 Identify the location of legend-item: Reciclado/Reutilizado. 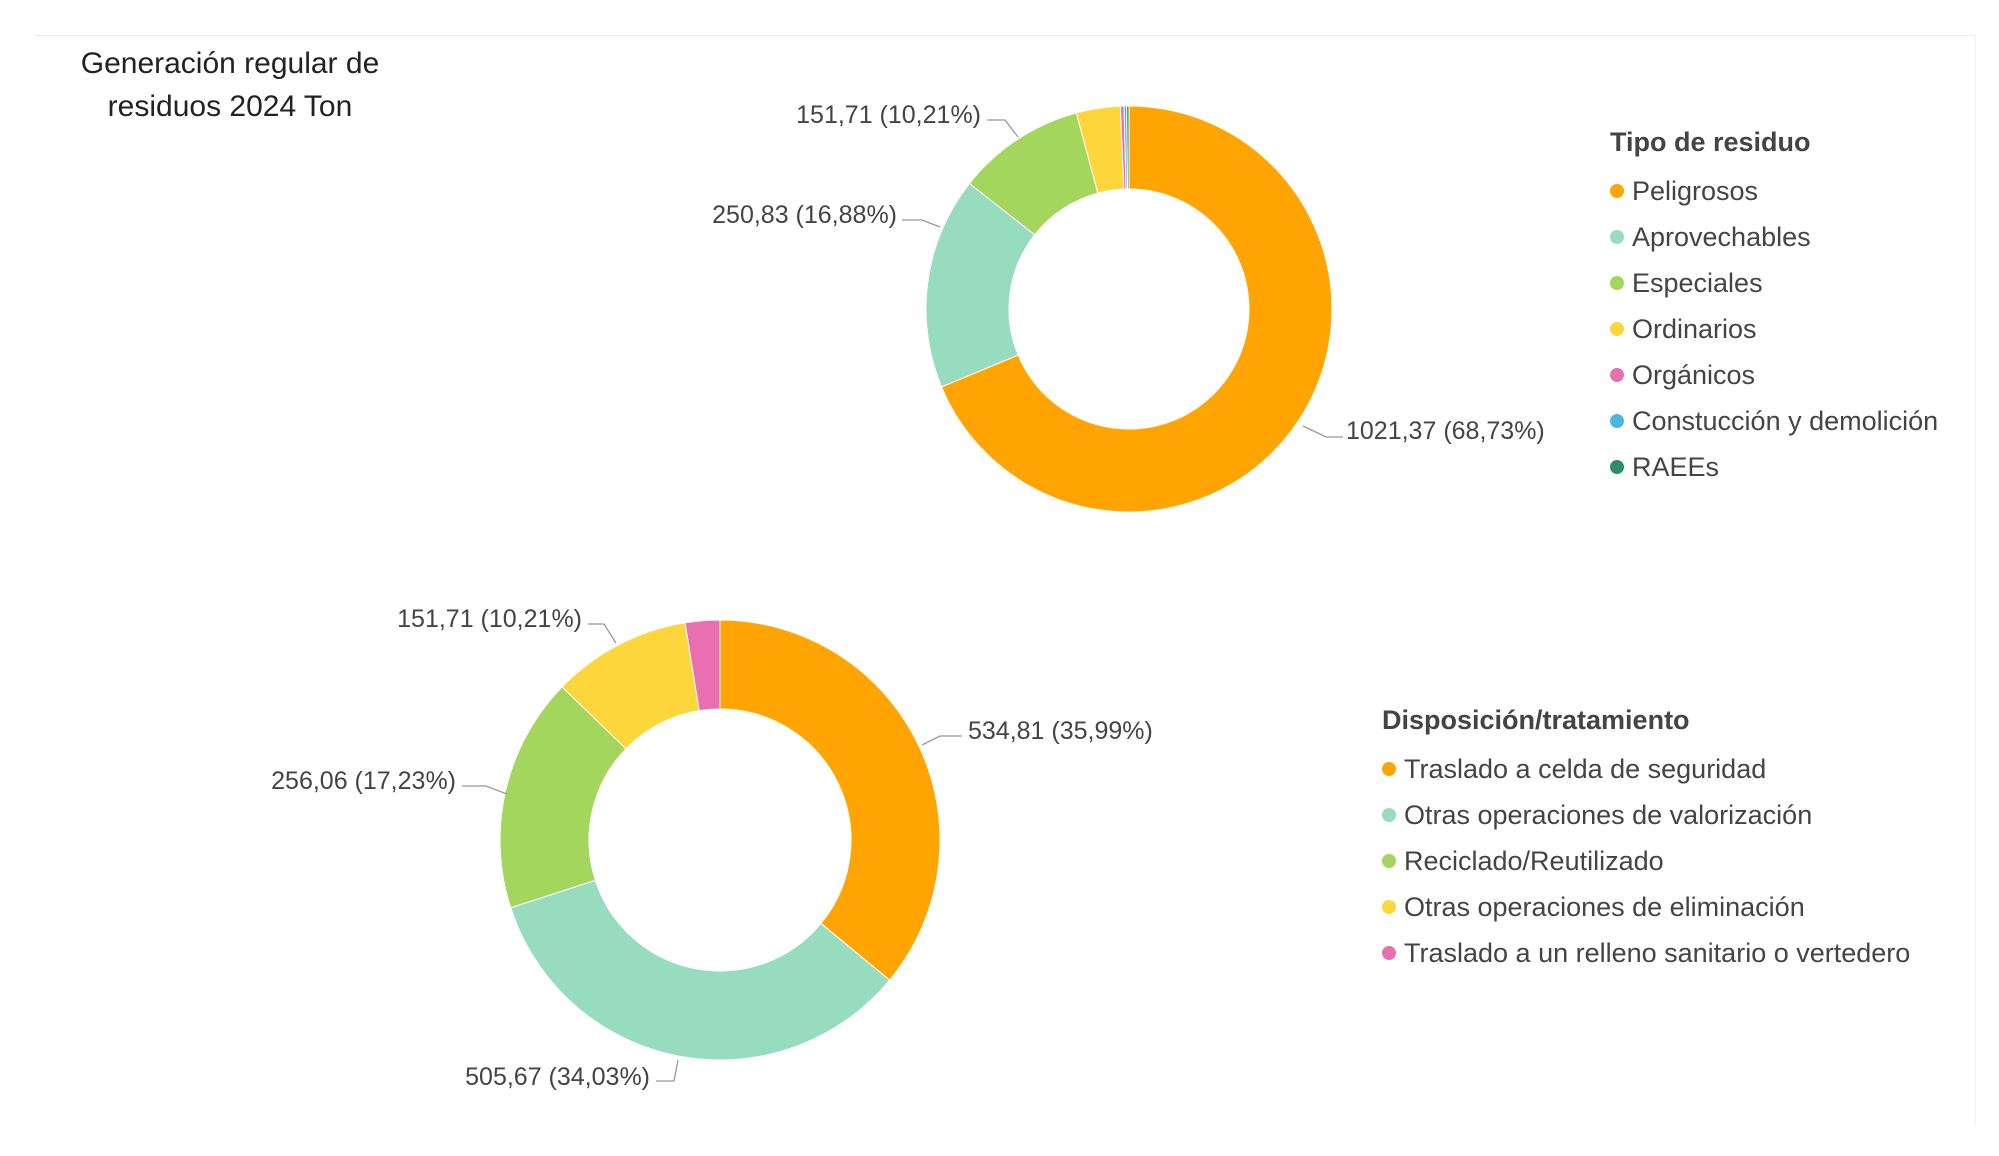
(1646, 861).